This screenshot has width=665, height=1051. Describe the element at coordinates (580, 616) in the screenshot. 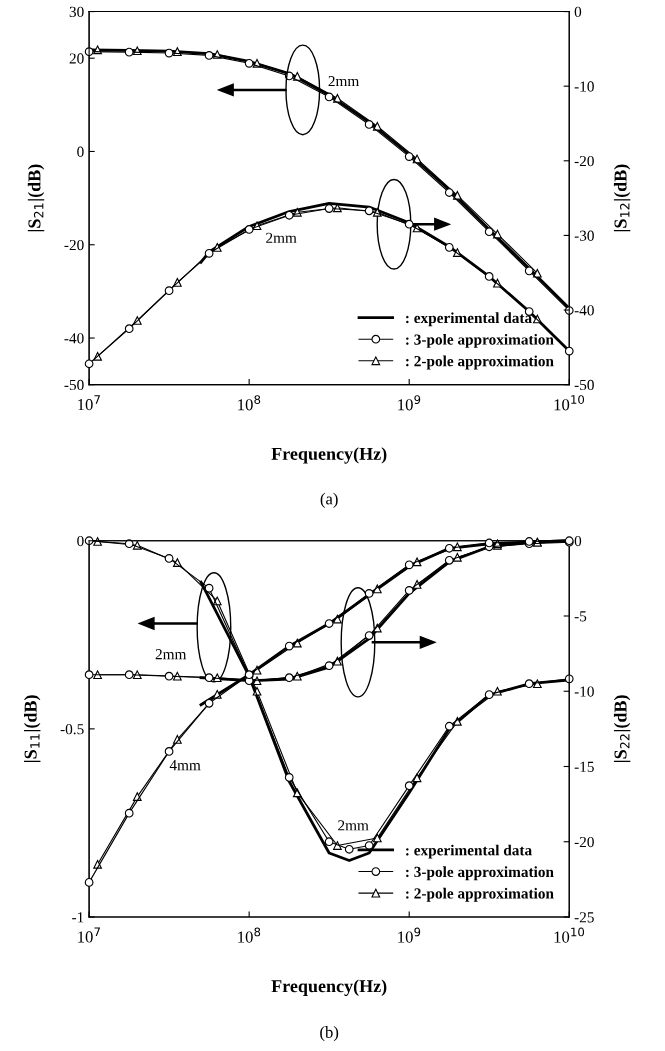

I see `y2-tick-label: -5` at that location.